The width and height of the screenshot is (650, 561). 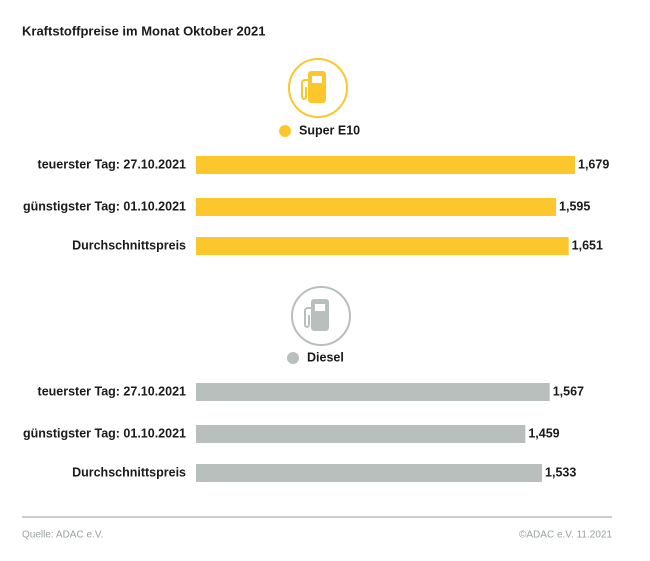 What do you see at coordinates (568, 391) in the screenshot?
I see `value-label: 1,567` at bounding box center [568, 391].